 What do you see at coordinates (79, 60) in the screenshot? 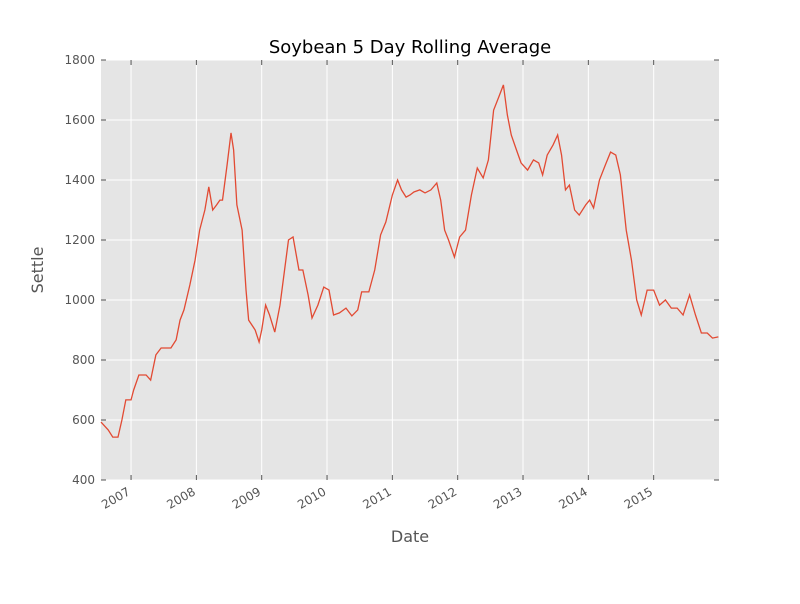
I see `y-tick-label: 1800` at bounding box center [79, 60].